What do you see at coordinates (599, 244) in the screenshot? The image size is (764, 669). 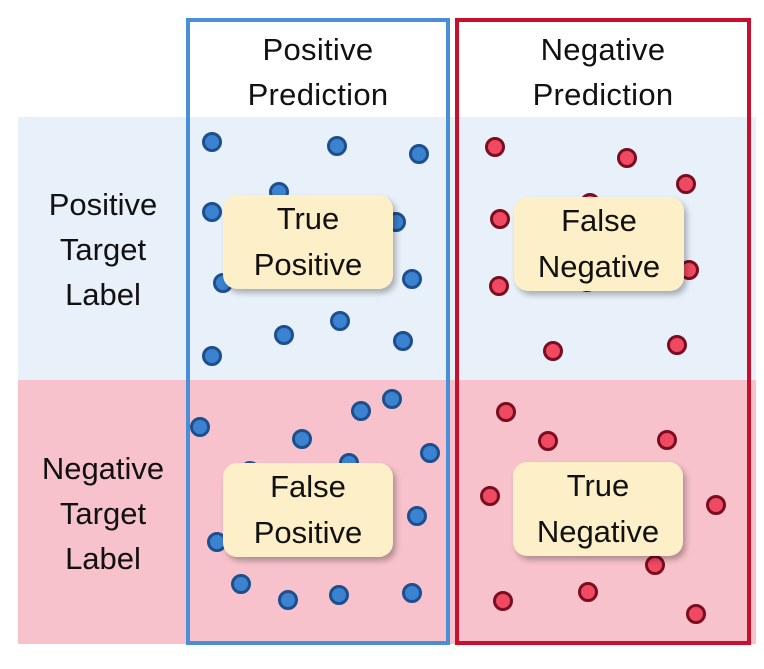 I see `false-negative-card: False Negative` at bounding box center [599, 244].